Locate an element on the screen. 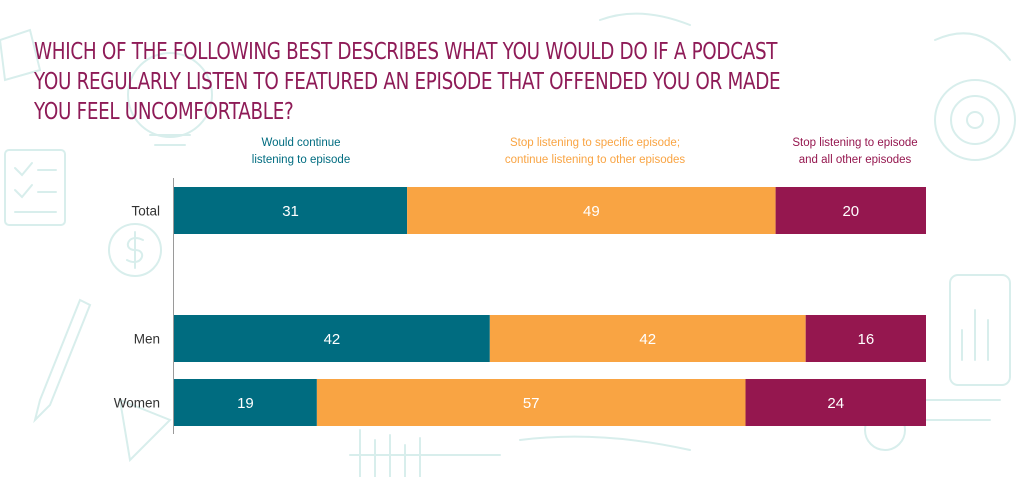  checklist-icon is located at coordinates (35, 187).